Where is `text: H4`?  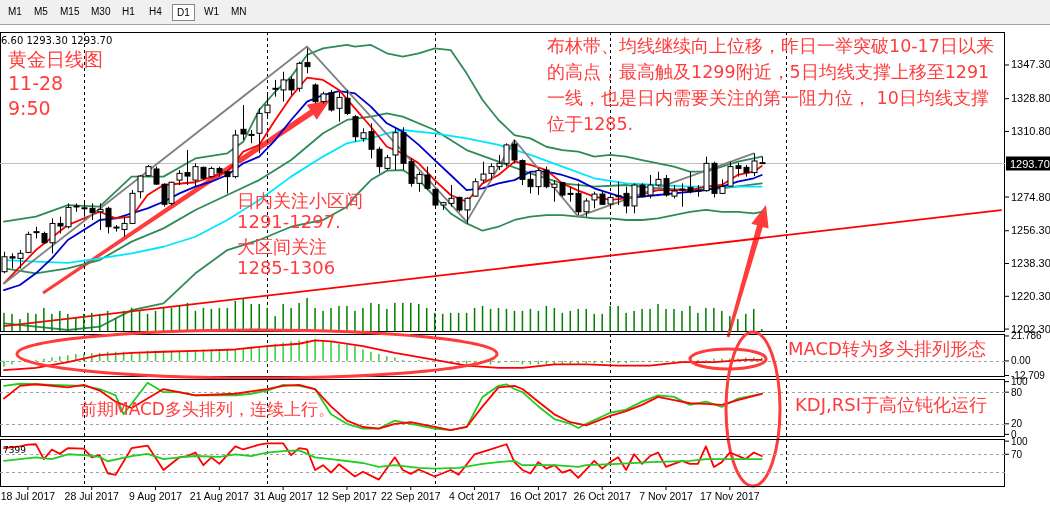 text: H4 is located at coordinates (155, 12).